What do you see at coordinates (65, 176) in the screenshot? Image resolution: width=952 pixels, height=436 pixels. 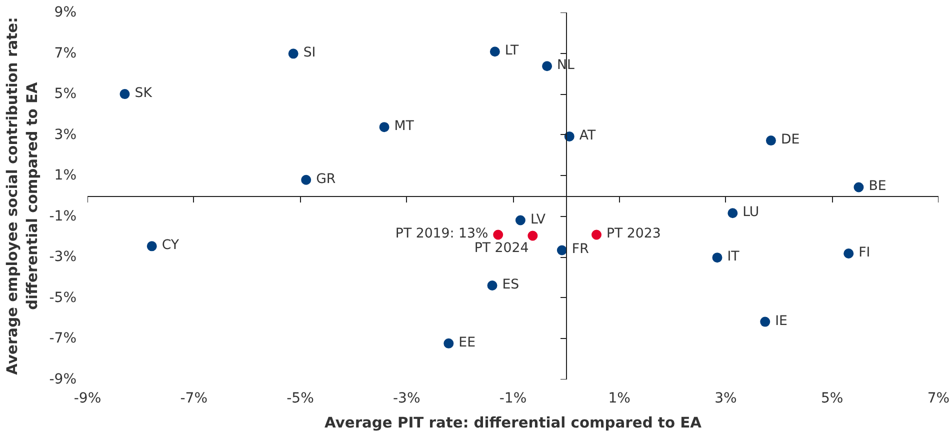 I see `y-tick-label: 1%` at bounding box center [65, 176].